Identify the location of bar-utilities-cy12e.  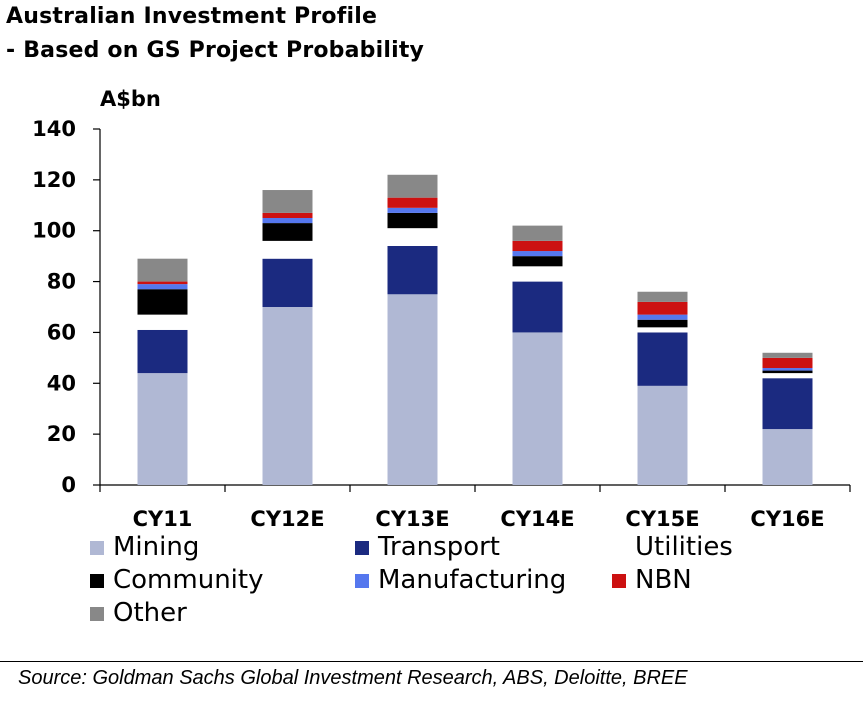
(287, 249).